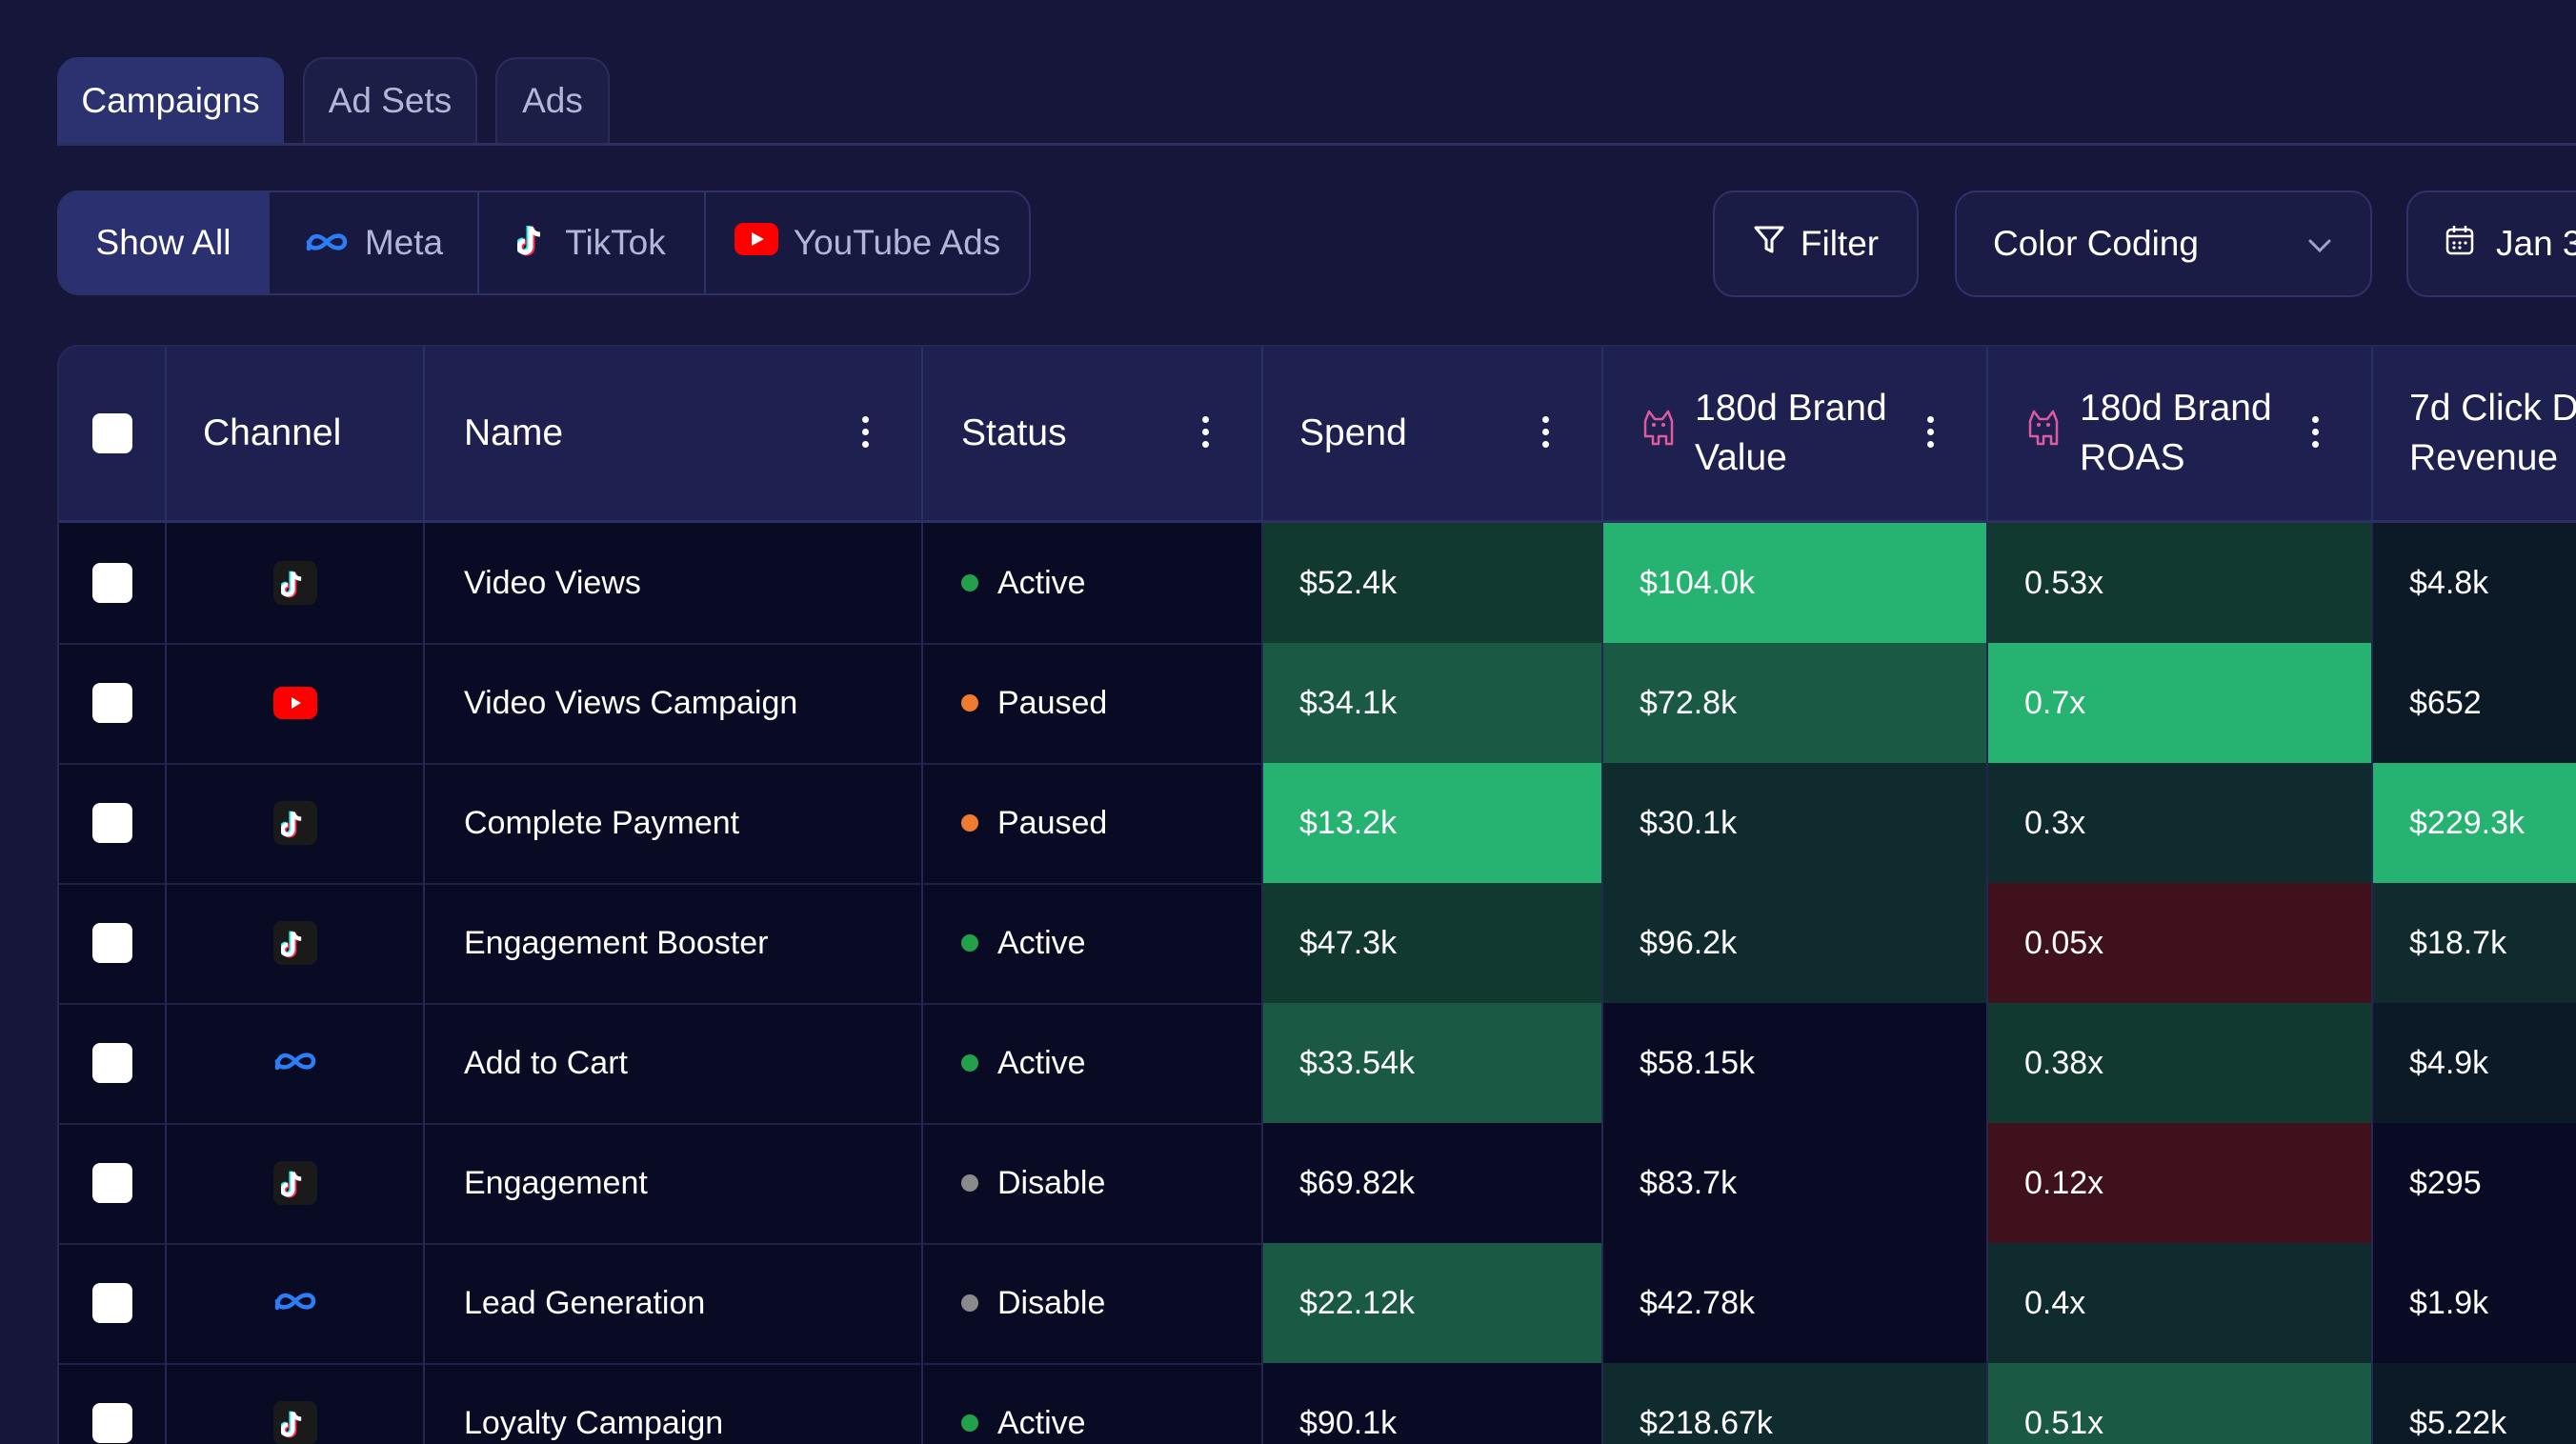  Describe the element at coordinates (1741, 457) in the screenshot. I see `header-brand-value-line2: Value` at that location.